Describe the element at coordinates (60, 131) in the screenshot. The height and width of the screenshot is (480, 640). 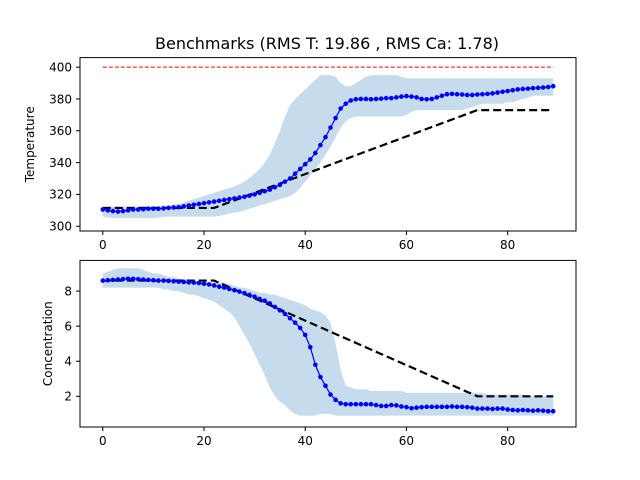
I see `y-tick-label: 360` at that location.